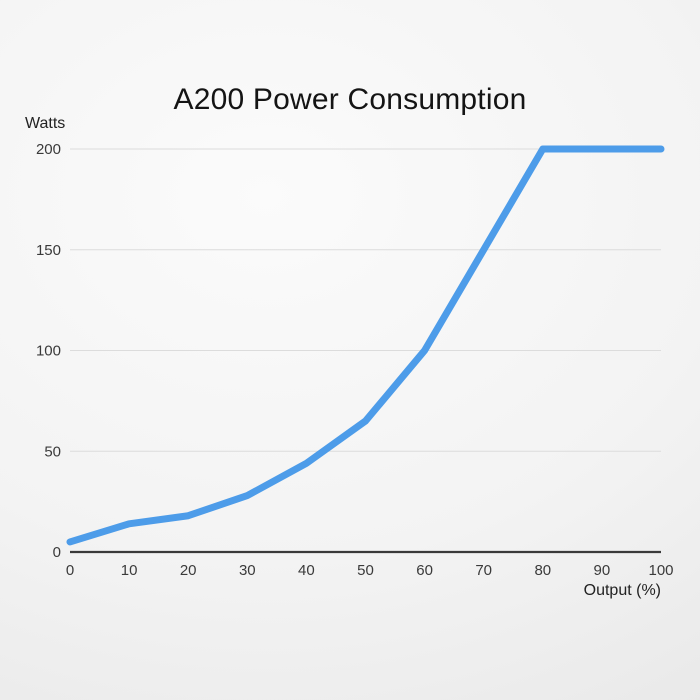  What do you see at coordinates (660, 570) in the screenshot?
I see `x-tick-label: 100` at bounding box center [660, 570].